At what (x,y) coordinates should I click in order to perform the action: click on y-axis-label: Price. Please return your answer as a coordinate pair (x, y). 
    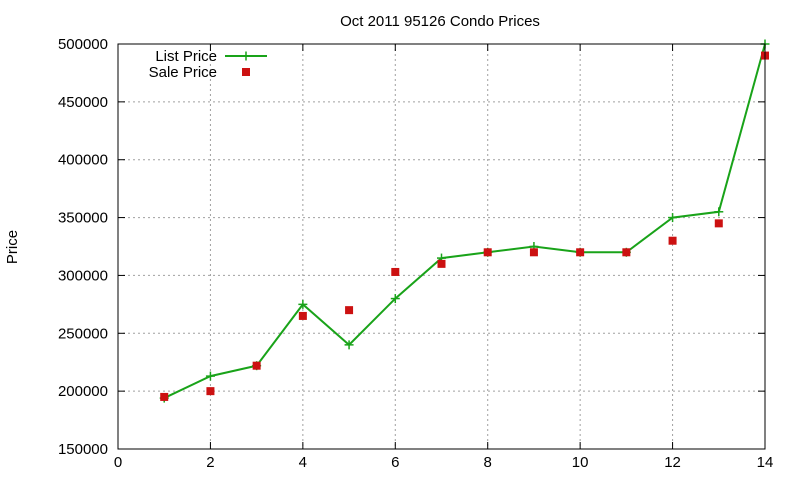
    Looking at the image, I should click on (12, 247).